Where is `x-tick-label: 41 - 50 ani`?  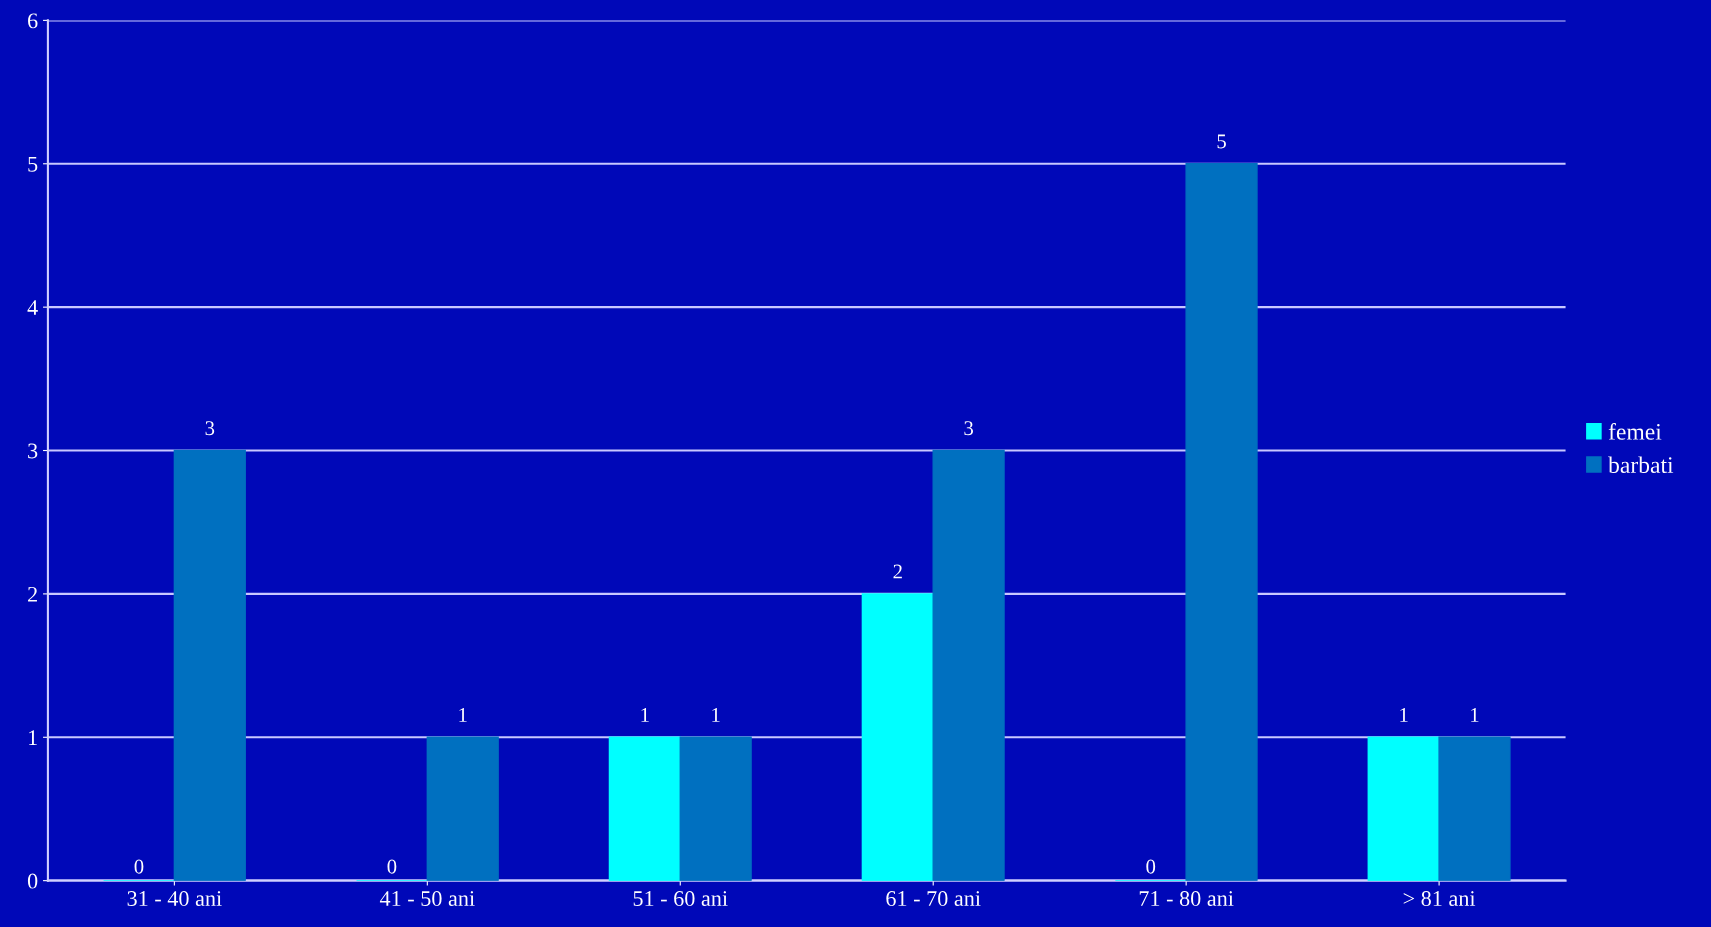
x-tick-label: 41 - 50 ani is located at coordinates (427, 899).